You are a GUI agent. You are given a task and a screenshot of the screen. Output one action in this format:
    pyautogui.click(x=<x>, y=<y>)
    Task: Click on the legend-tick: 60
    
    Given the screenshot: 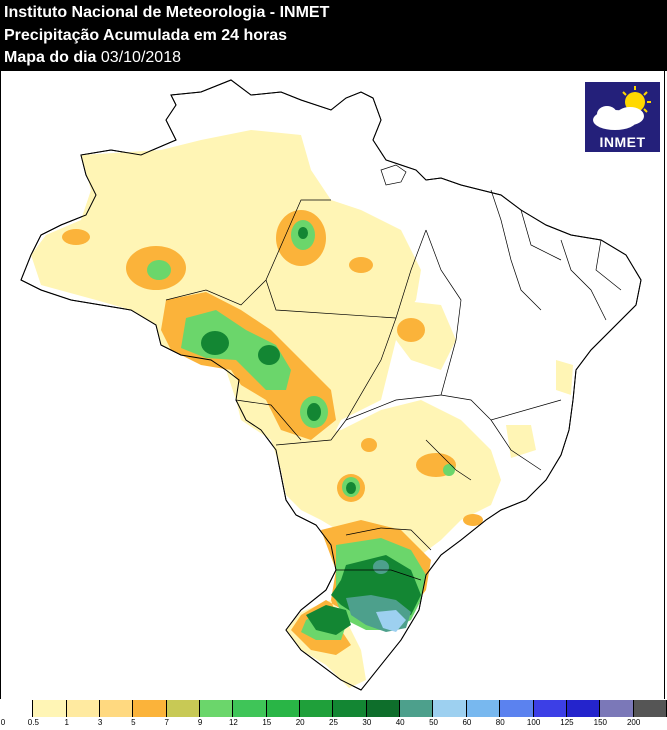 What is the action you would take?
    pyautogui.click(x=467, y=722)
    